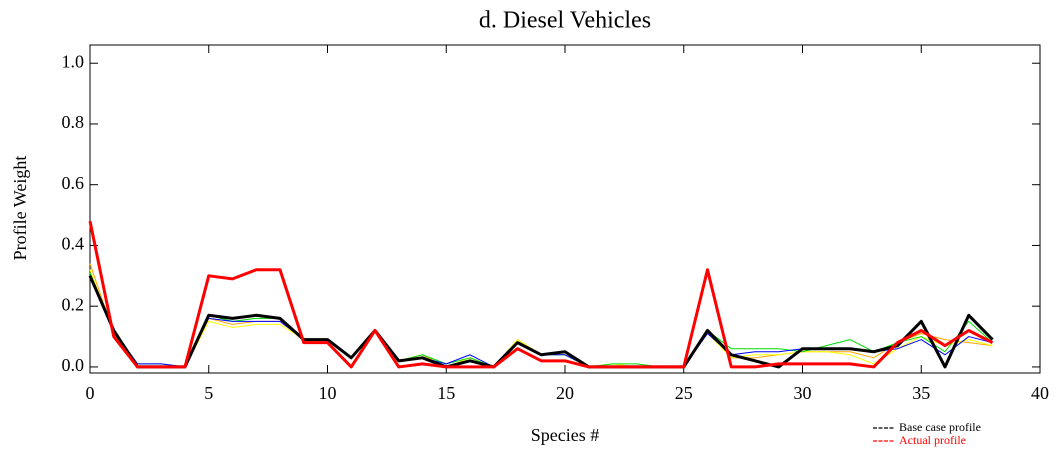 This screenshot has height=455, width=1058. Describe the element at coordinates (921, 393) in the screenshot. I see `x-tick-label: 35` at that location.